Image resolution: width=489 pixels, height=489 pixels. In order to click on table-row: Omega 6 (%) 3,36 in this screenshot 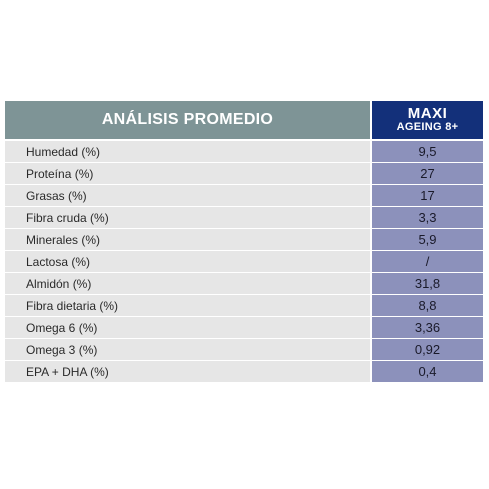, I will do `click(244, 327)`.